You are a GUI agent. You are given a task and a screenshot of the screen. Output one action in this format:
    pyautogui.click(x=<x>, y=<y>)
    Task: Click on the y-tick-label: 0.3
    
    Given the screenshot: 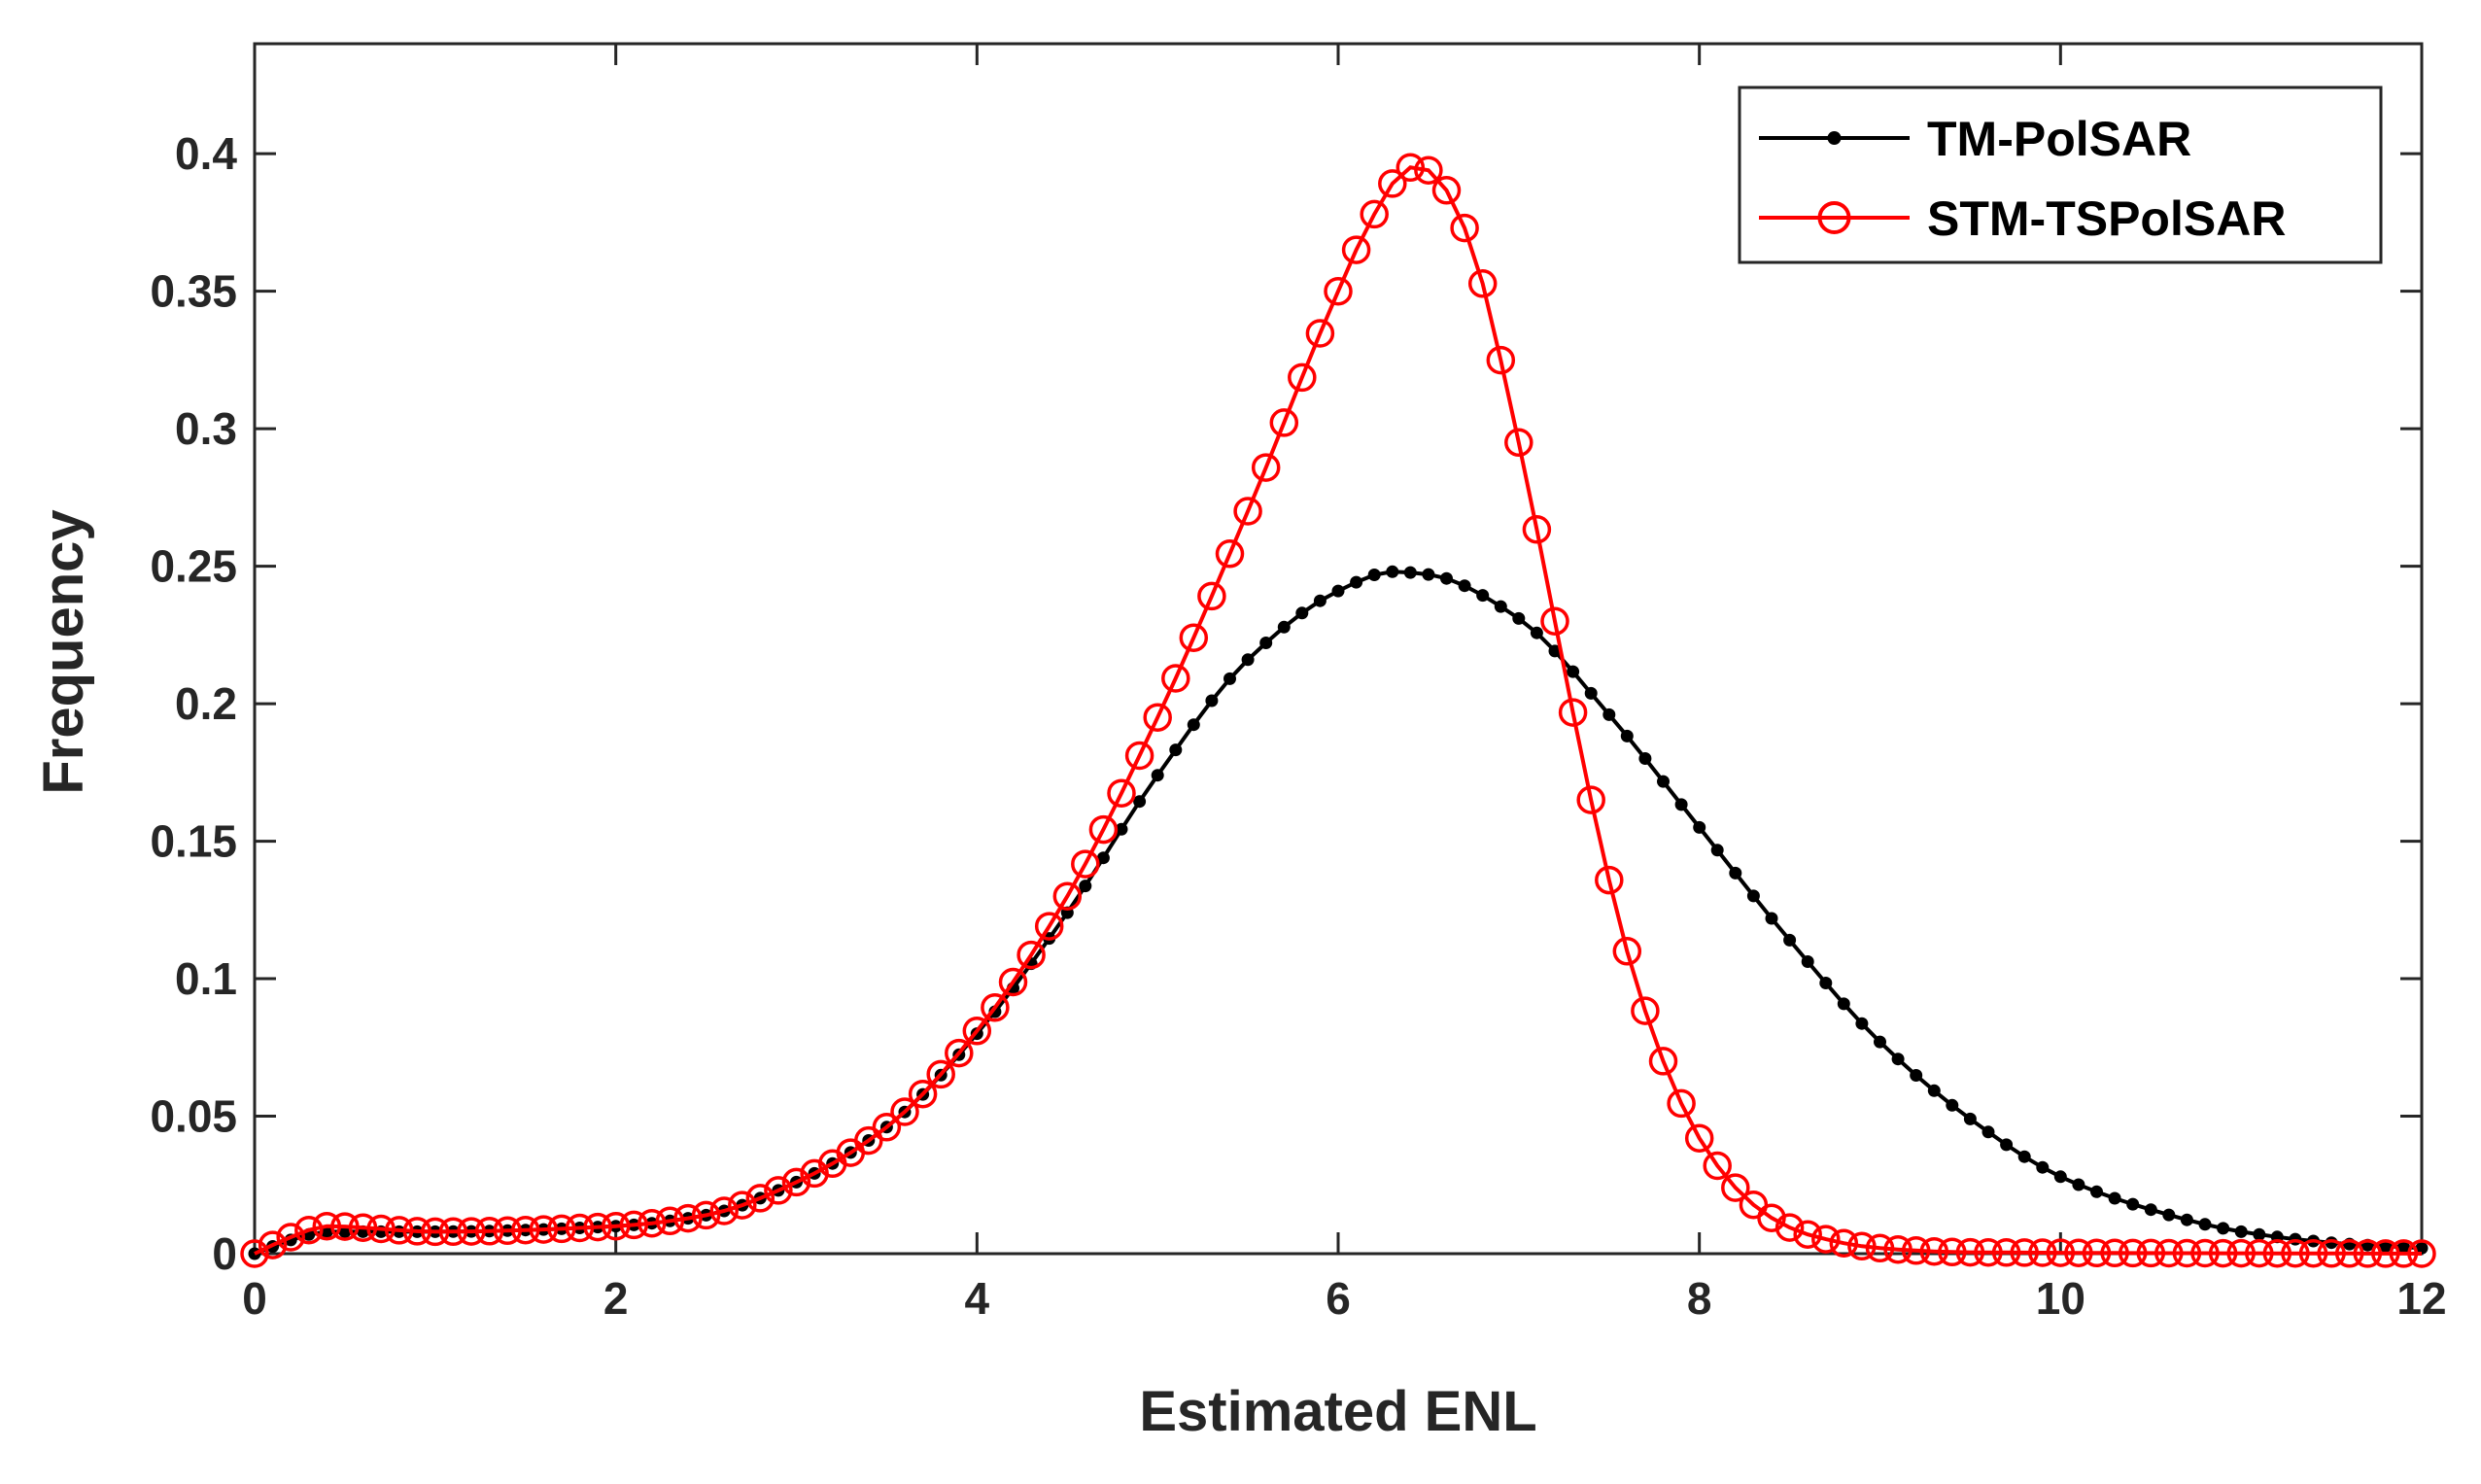 What is the action you would take?
    pyautogui.click(x=206, y=428)
    